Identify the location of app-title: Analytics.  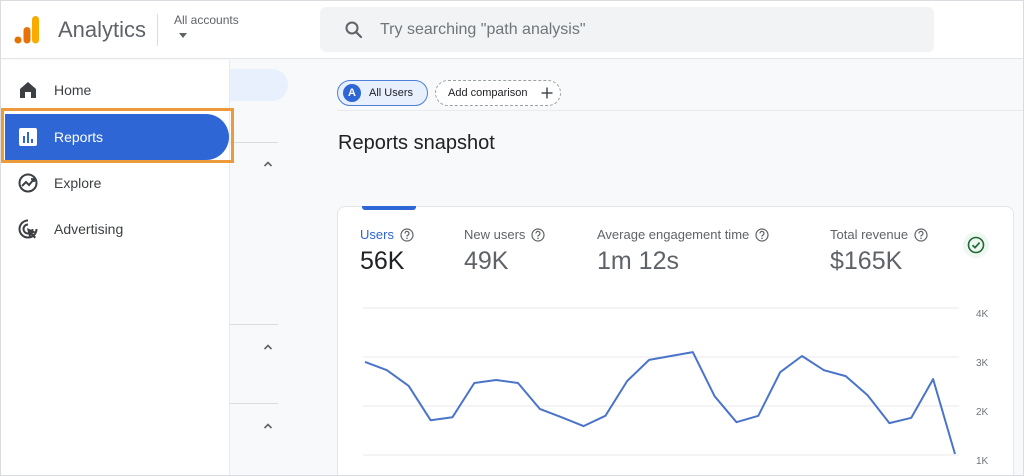
(102, 29).